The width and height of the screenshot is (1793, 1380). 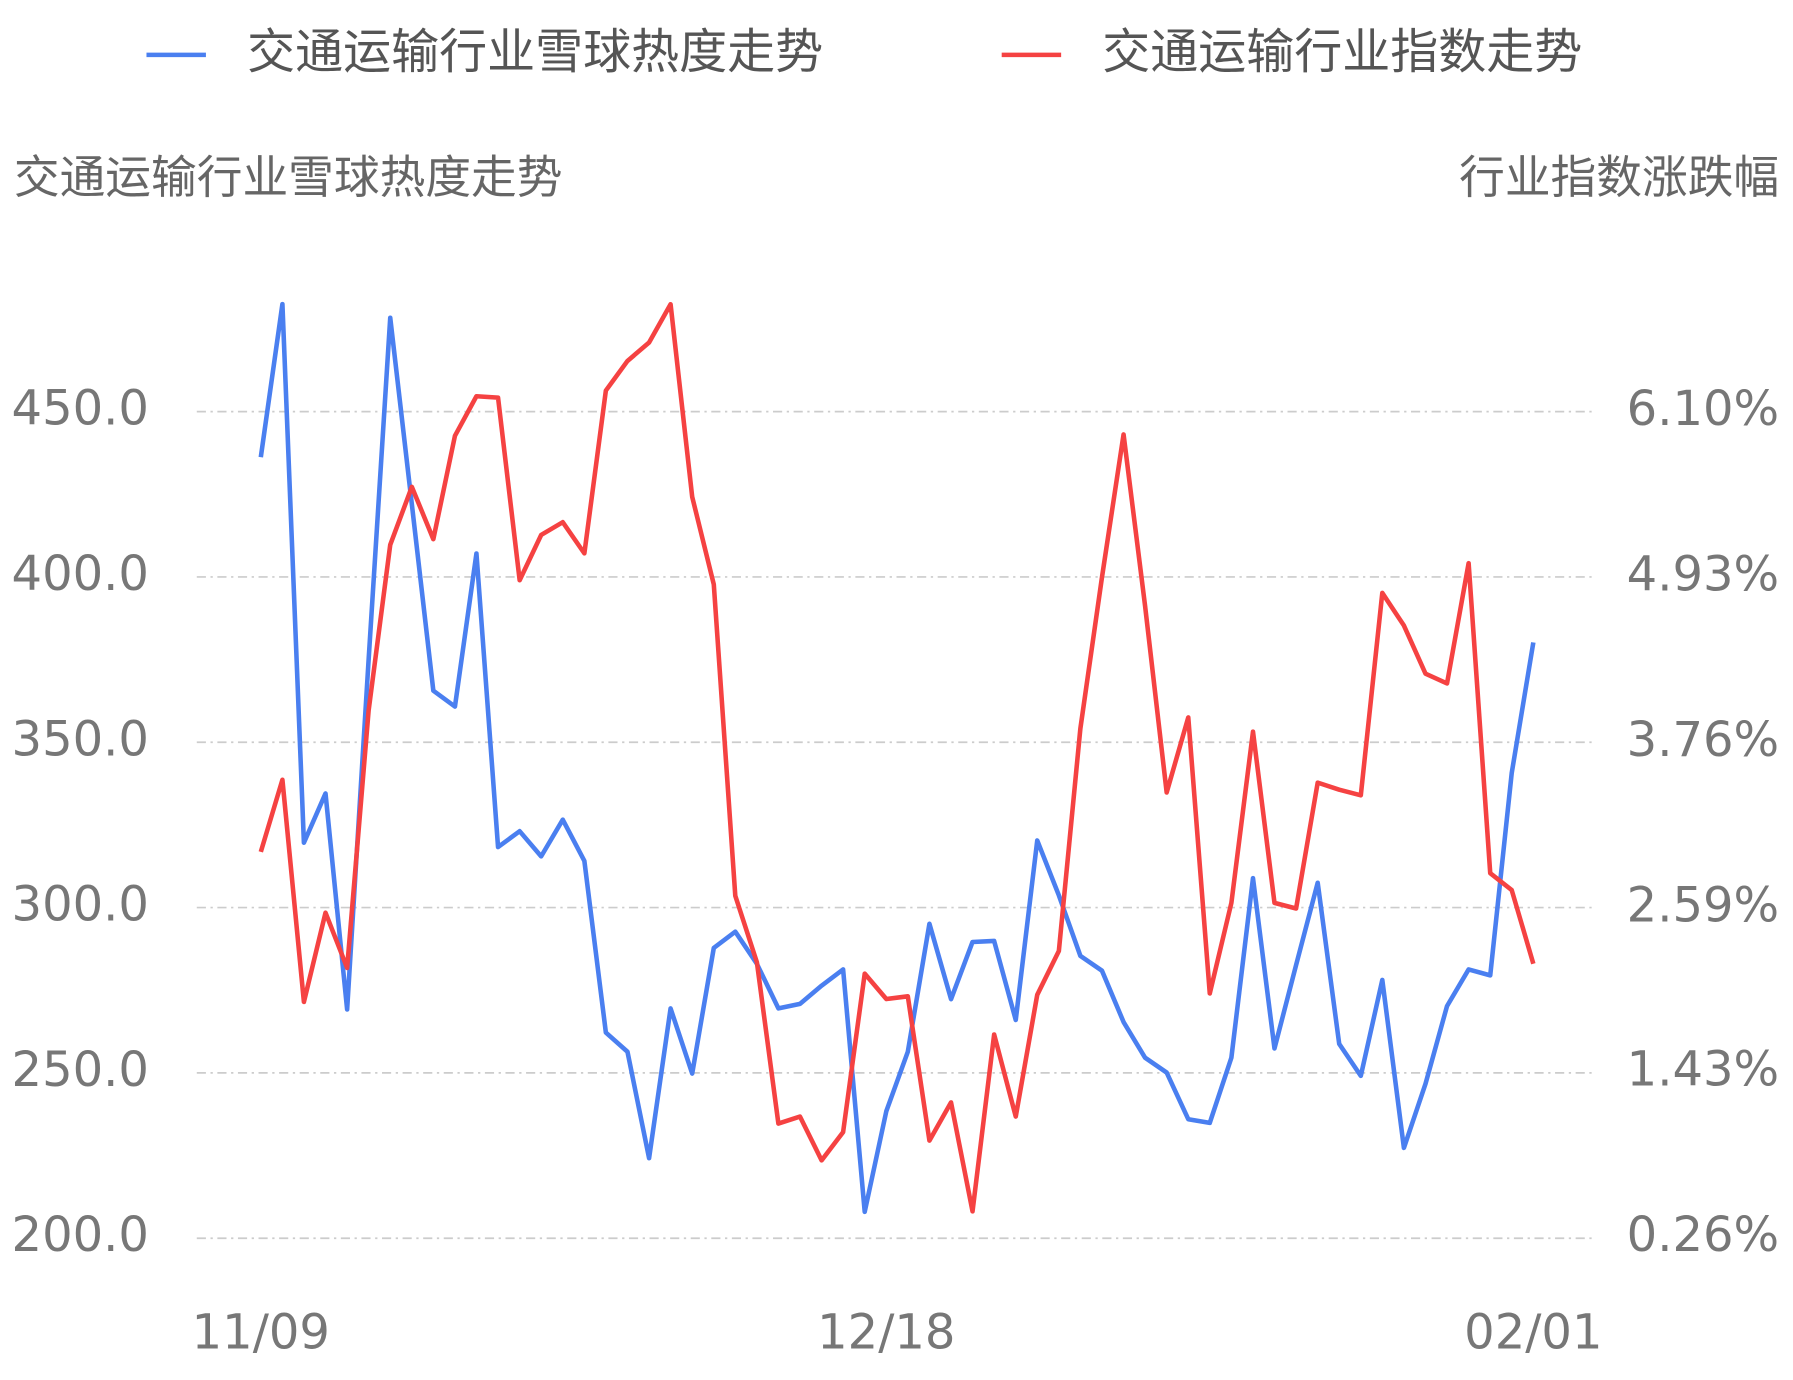 What do you see at coordinates (80, 409) in the screenshot?
I see `y-tick-label: 450.0` at bounding box center [80, 409].